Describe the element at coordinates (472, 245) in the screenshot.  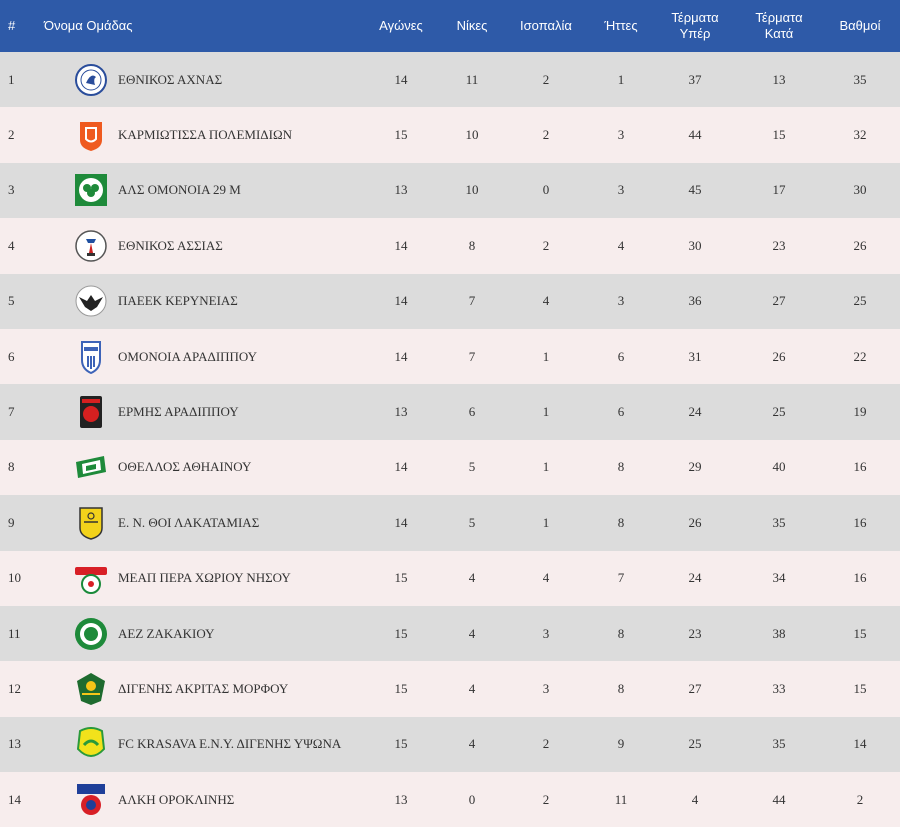
I see `wins-cell: 8` at that location.